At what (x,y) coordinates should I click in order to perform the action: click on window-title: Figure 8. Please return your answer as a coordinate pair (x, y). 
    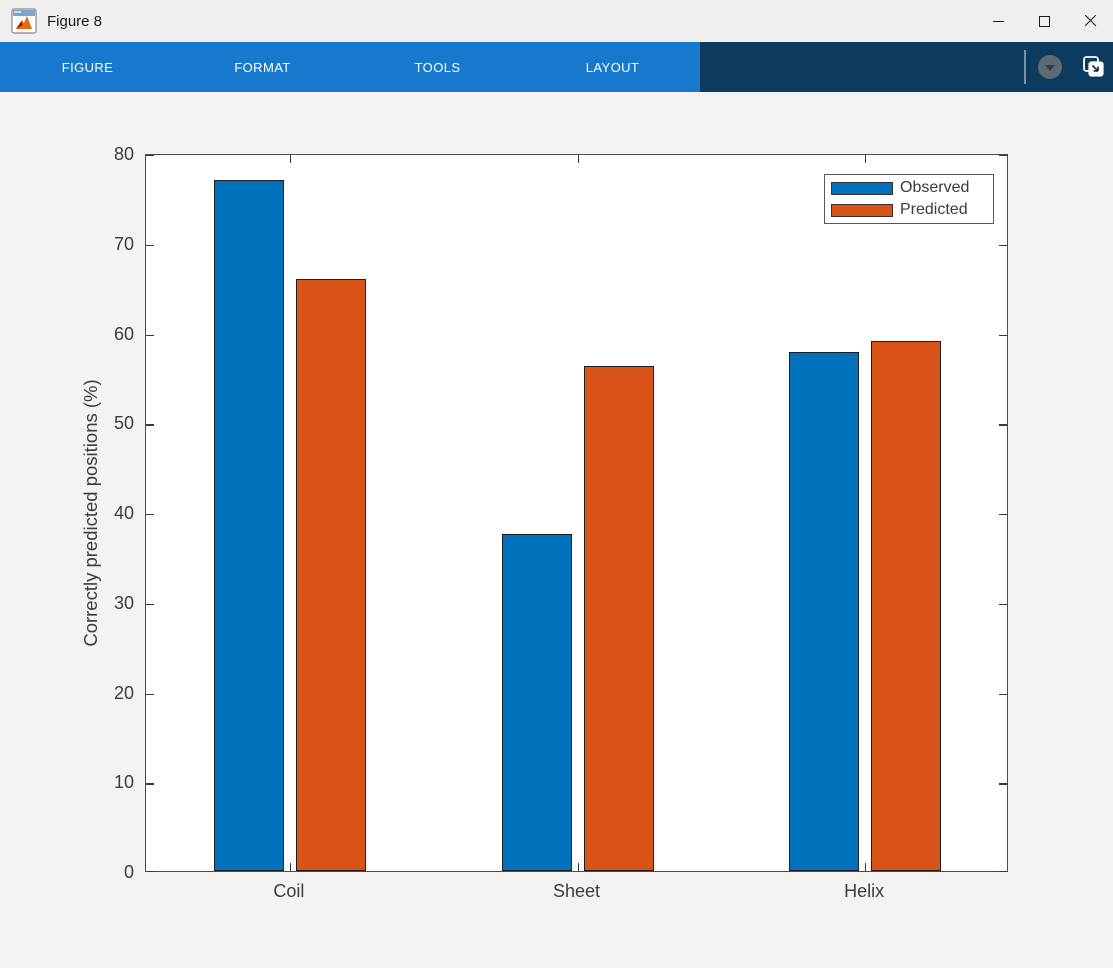
    Looking at the image, I should click on (75, 21).